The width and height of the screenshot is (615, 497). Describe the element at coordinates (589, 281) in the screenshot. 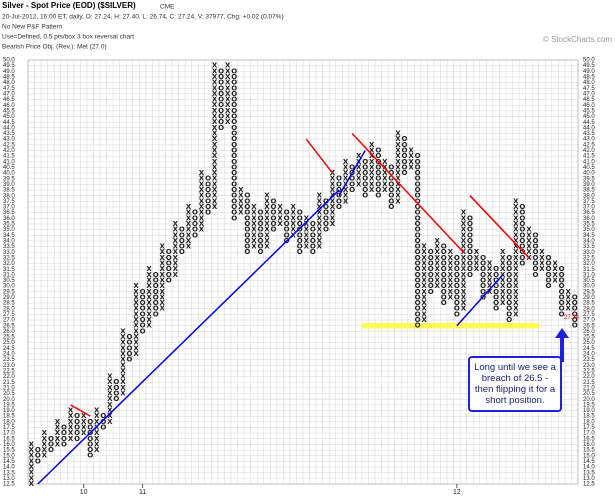

I see `y-tick-label-right: 30.5` at that location.